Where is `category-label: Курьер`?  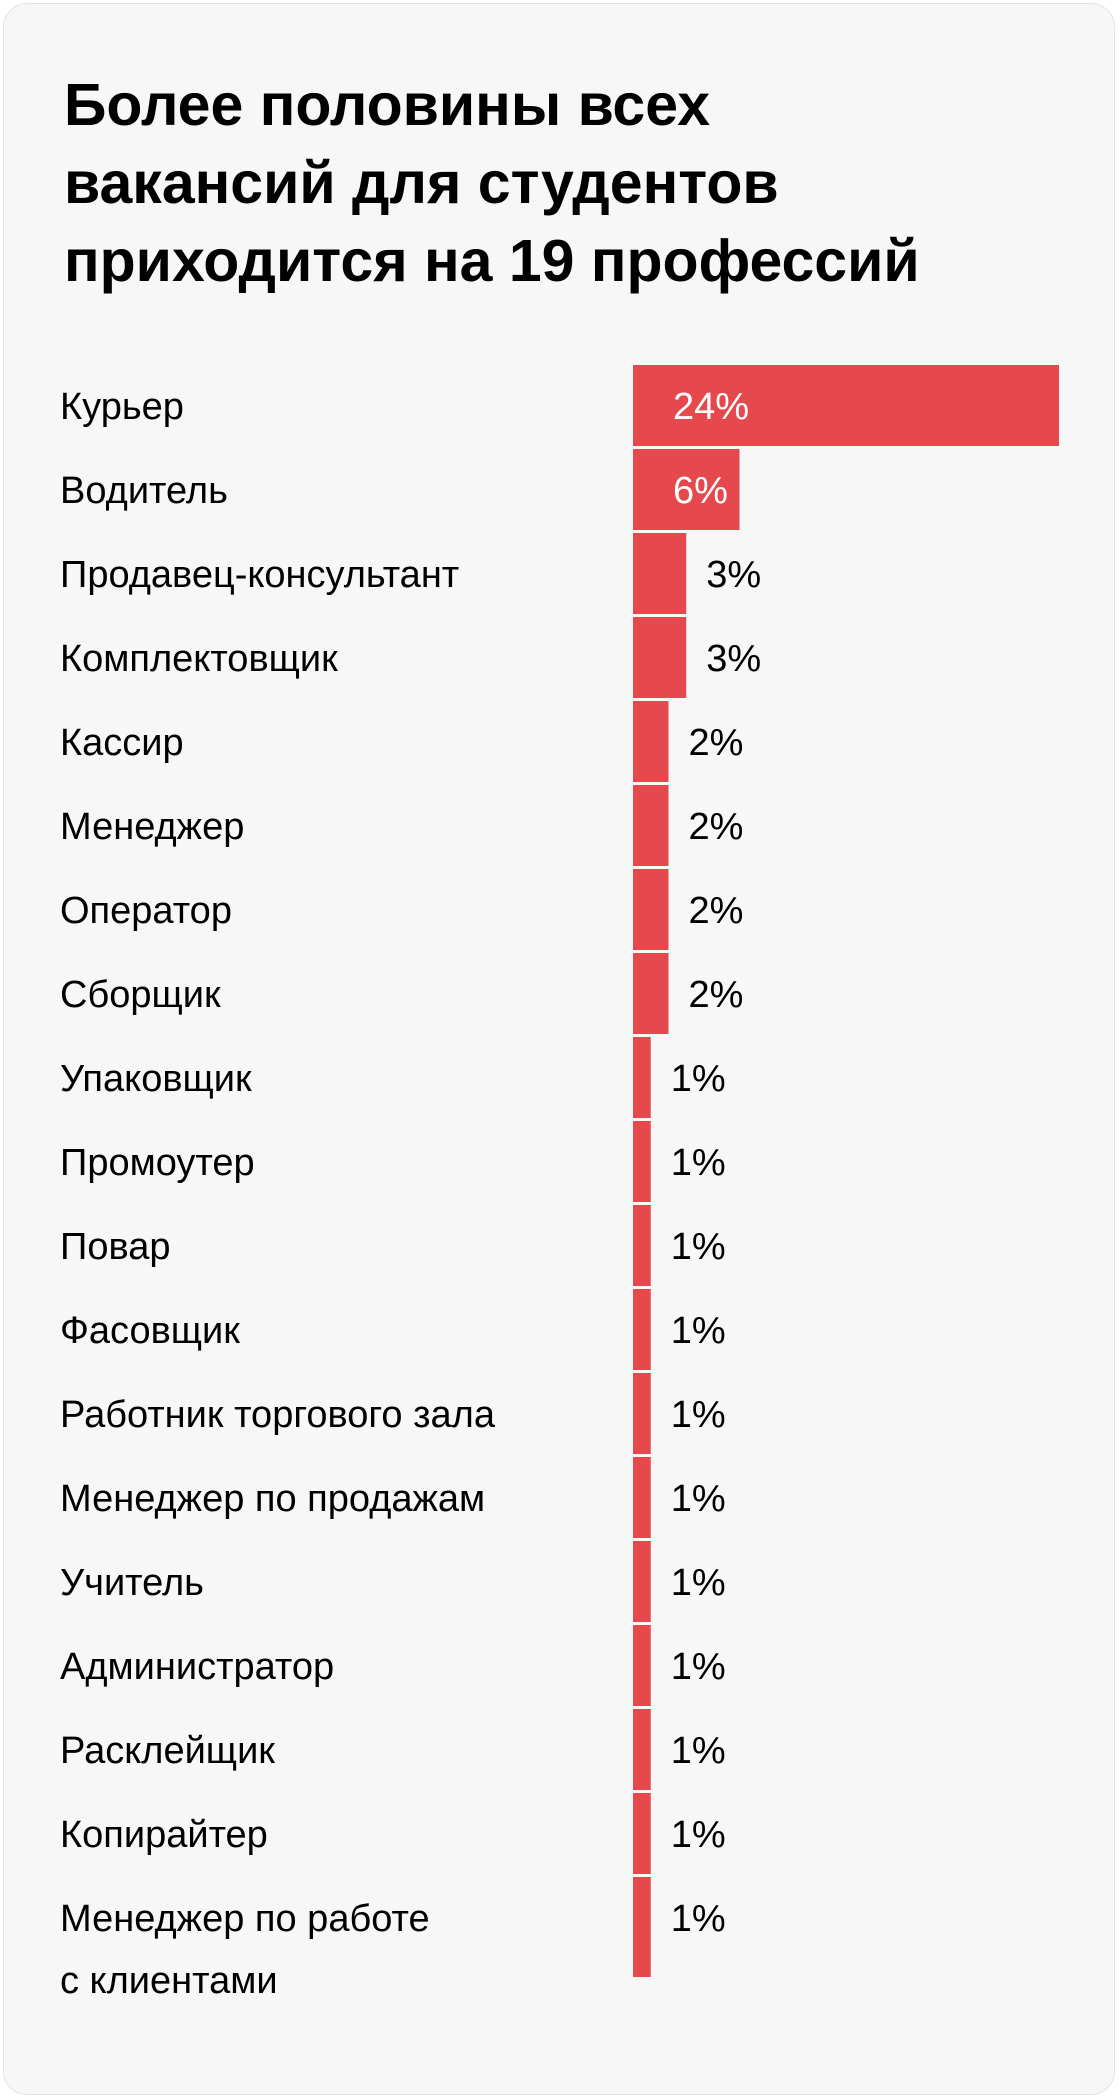
category-label: Курьер is located at coordinates (122, 407).